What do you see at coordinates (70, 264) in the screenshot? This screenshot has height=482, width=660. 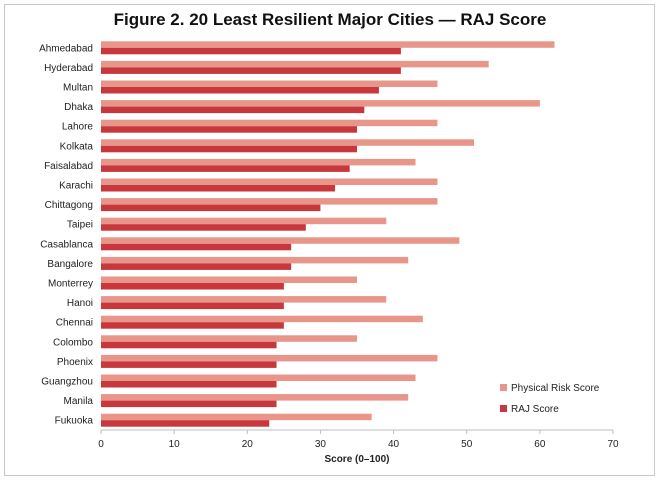 I see `category-label: Bangalore` at bounding box center [70, 264].